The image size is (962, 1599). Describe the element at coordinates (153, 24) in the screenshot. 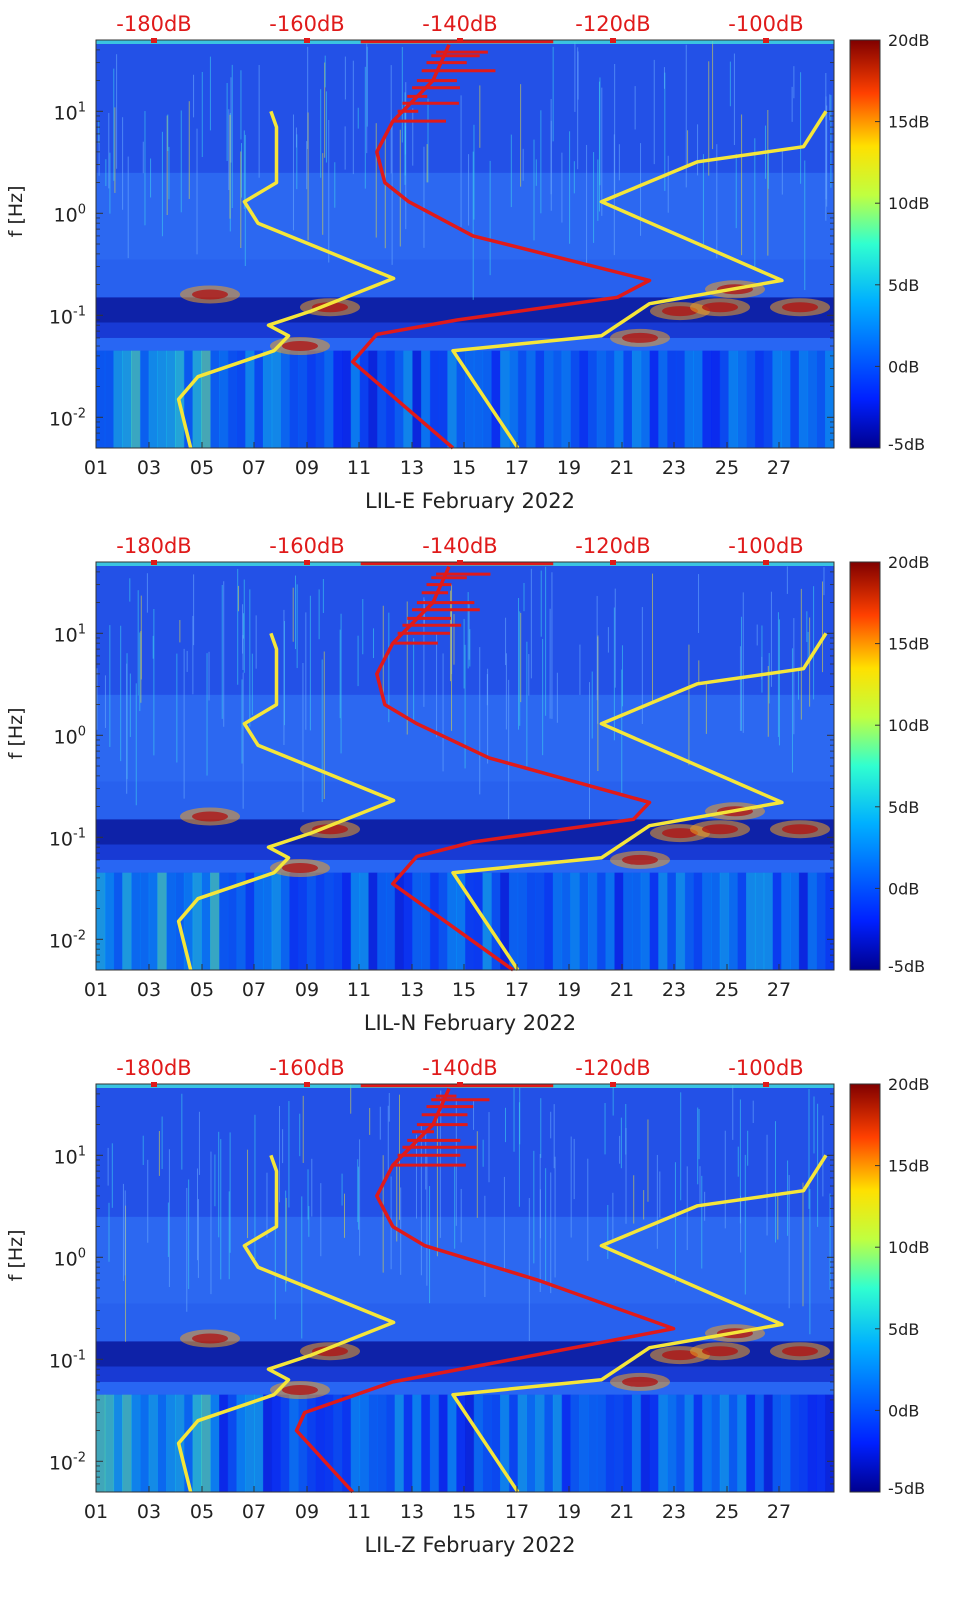

I see `top-axis-db-label: -180dB` at that location.